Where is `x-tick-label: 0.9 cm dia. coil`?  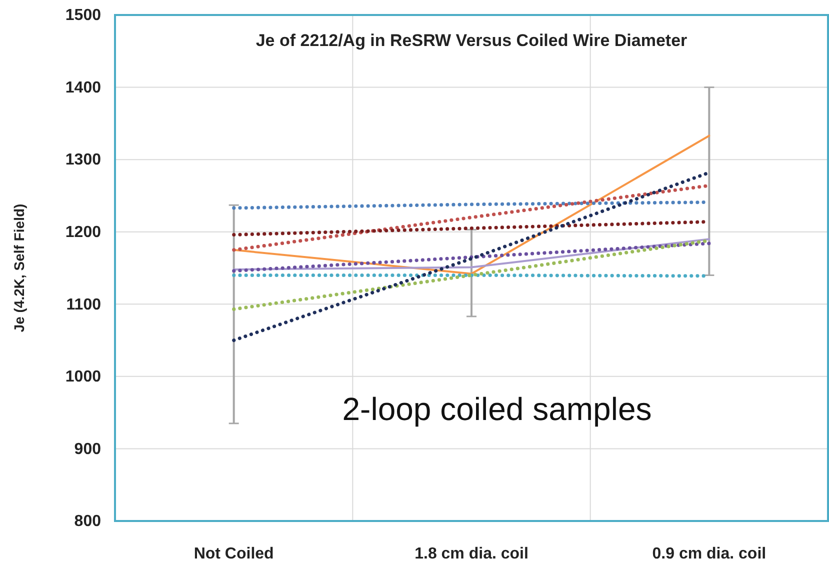 x-tick-label: 0.9 cm dia. coil is located at coordinates (709, 553).